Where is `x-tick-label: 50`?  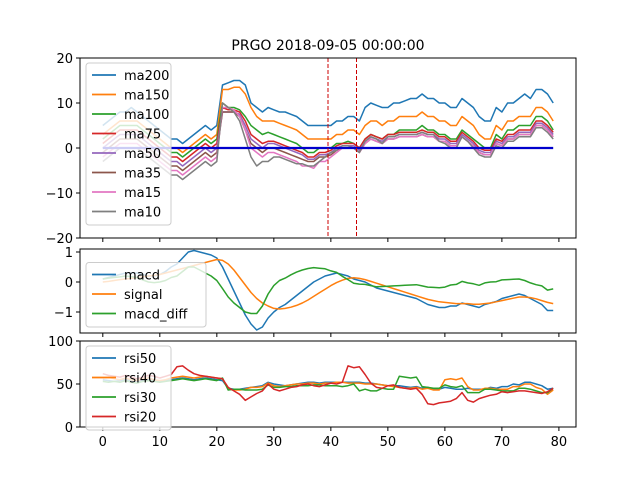 x-tick-label: 50 is located at coordinates (388, 442).